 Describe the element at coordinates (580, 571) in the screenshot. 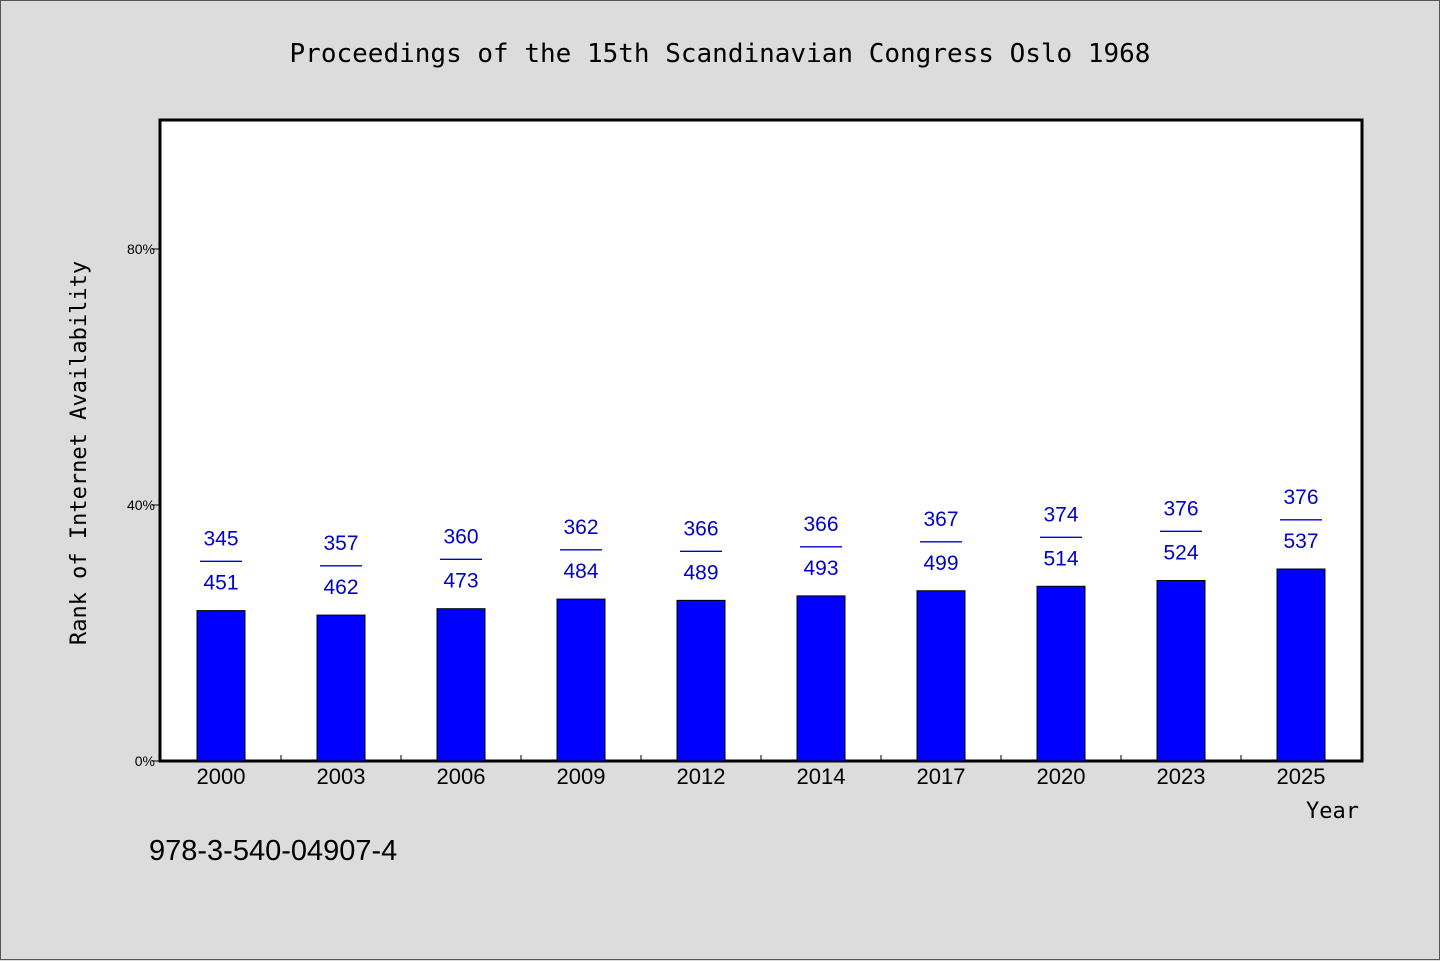

I see `data-label-bottom: 484` at that location.